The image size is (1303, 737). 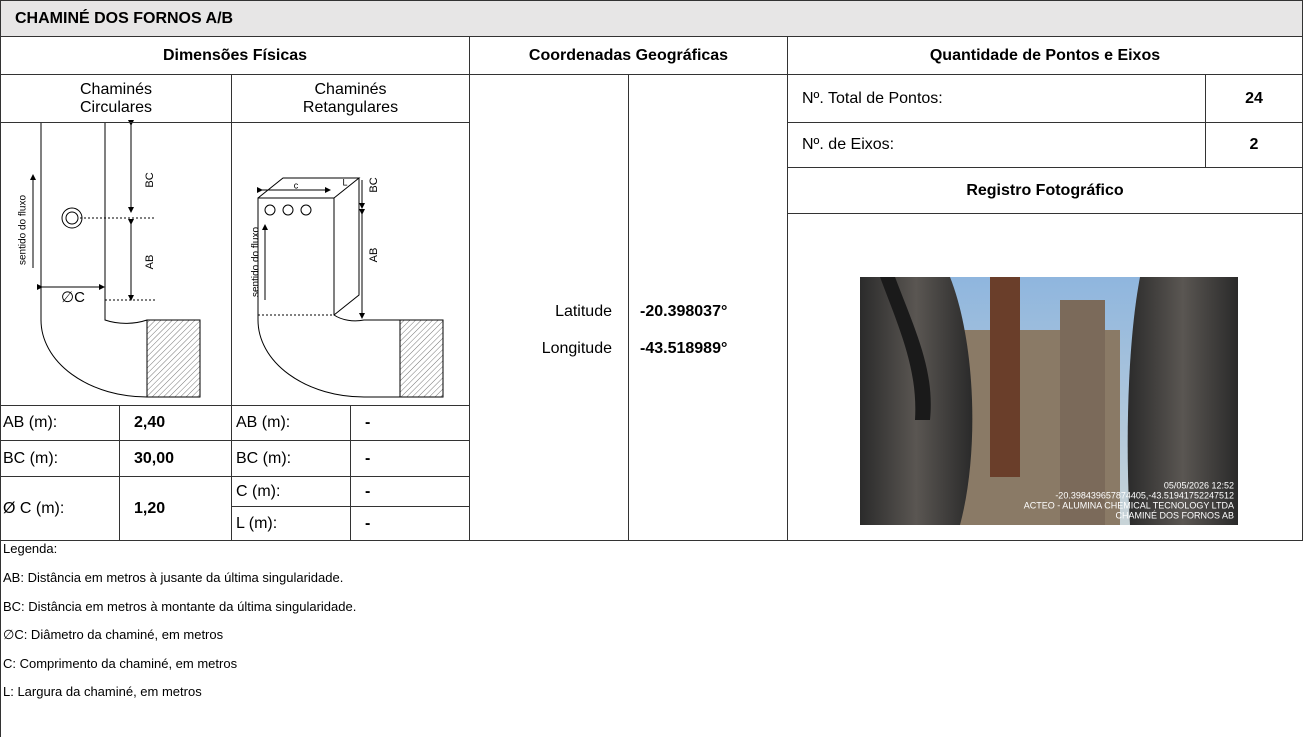 I want to click on cell-text: Coordenadas Geográficas, so click(x=628, y=55).